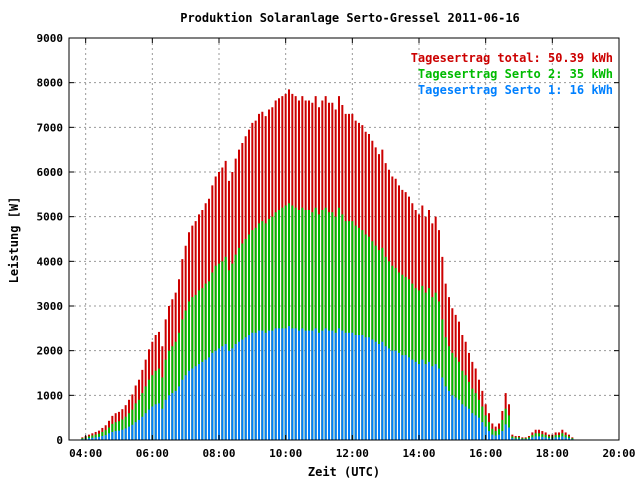 This screenshot has width=640, height=480. Describe the element at coordinates (50, 217) in the screenshot. I see `y-tick-label: 5000` at that location.